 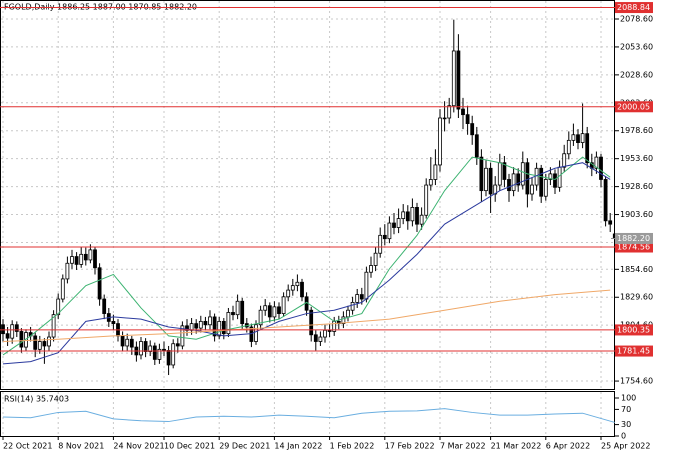 What do you see at coordinates (633, 247) in the screenshot?
I see `level-label: 1874.56` at bounding box center [633, 247].